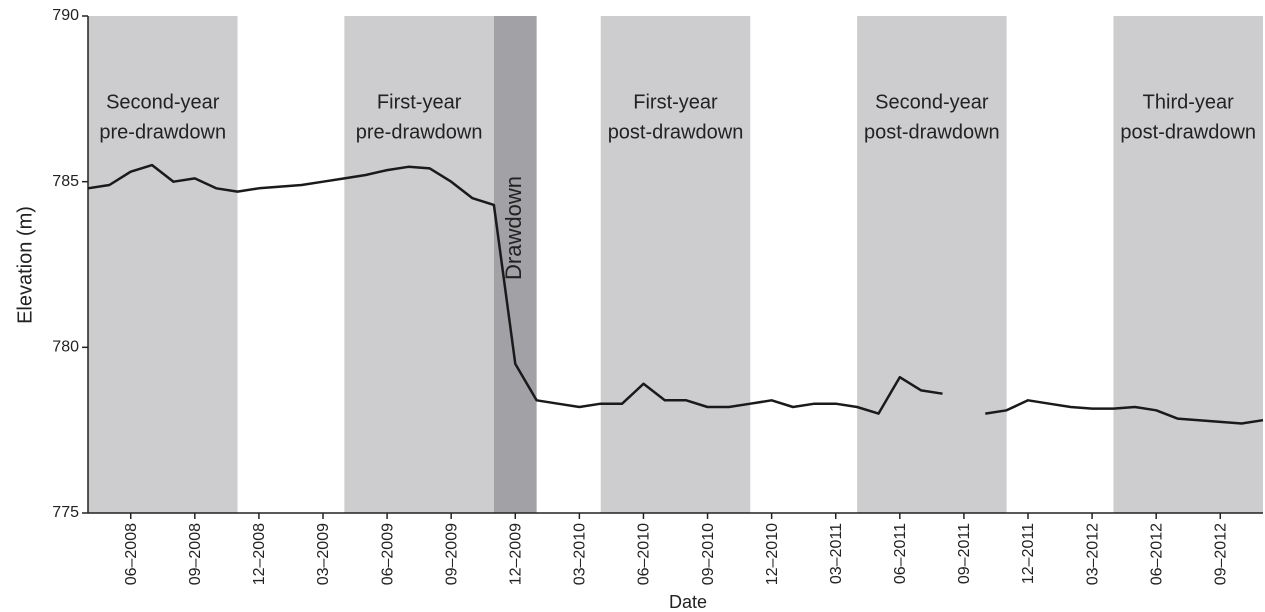 This screenshot has height=612, width=1265. I want to click on x-tick-label: 06–2009, so click(387, 554).